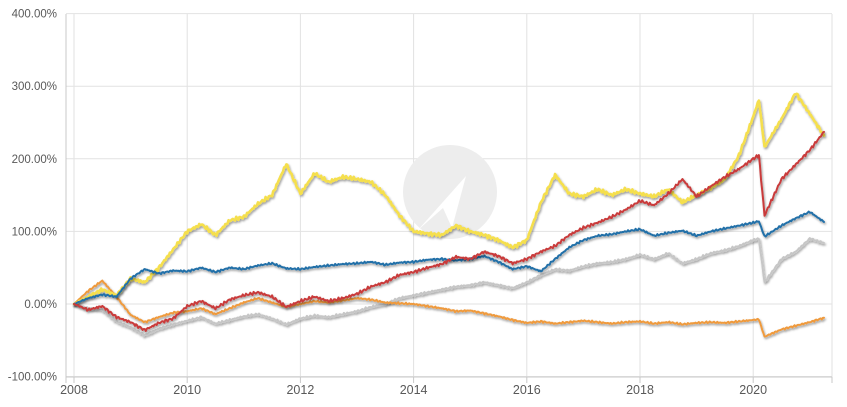 The image size is (847, 407). What do you see at coordinates (640, 390) in the screenshot?
I see `x-axis-tick-label: 2018` at bounding box center [640, 390].